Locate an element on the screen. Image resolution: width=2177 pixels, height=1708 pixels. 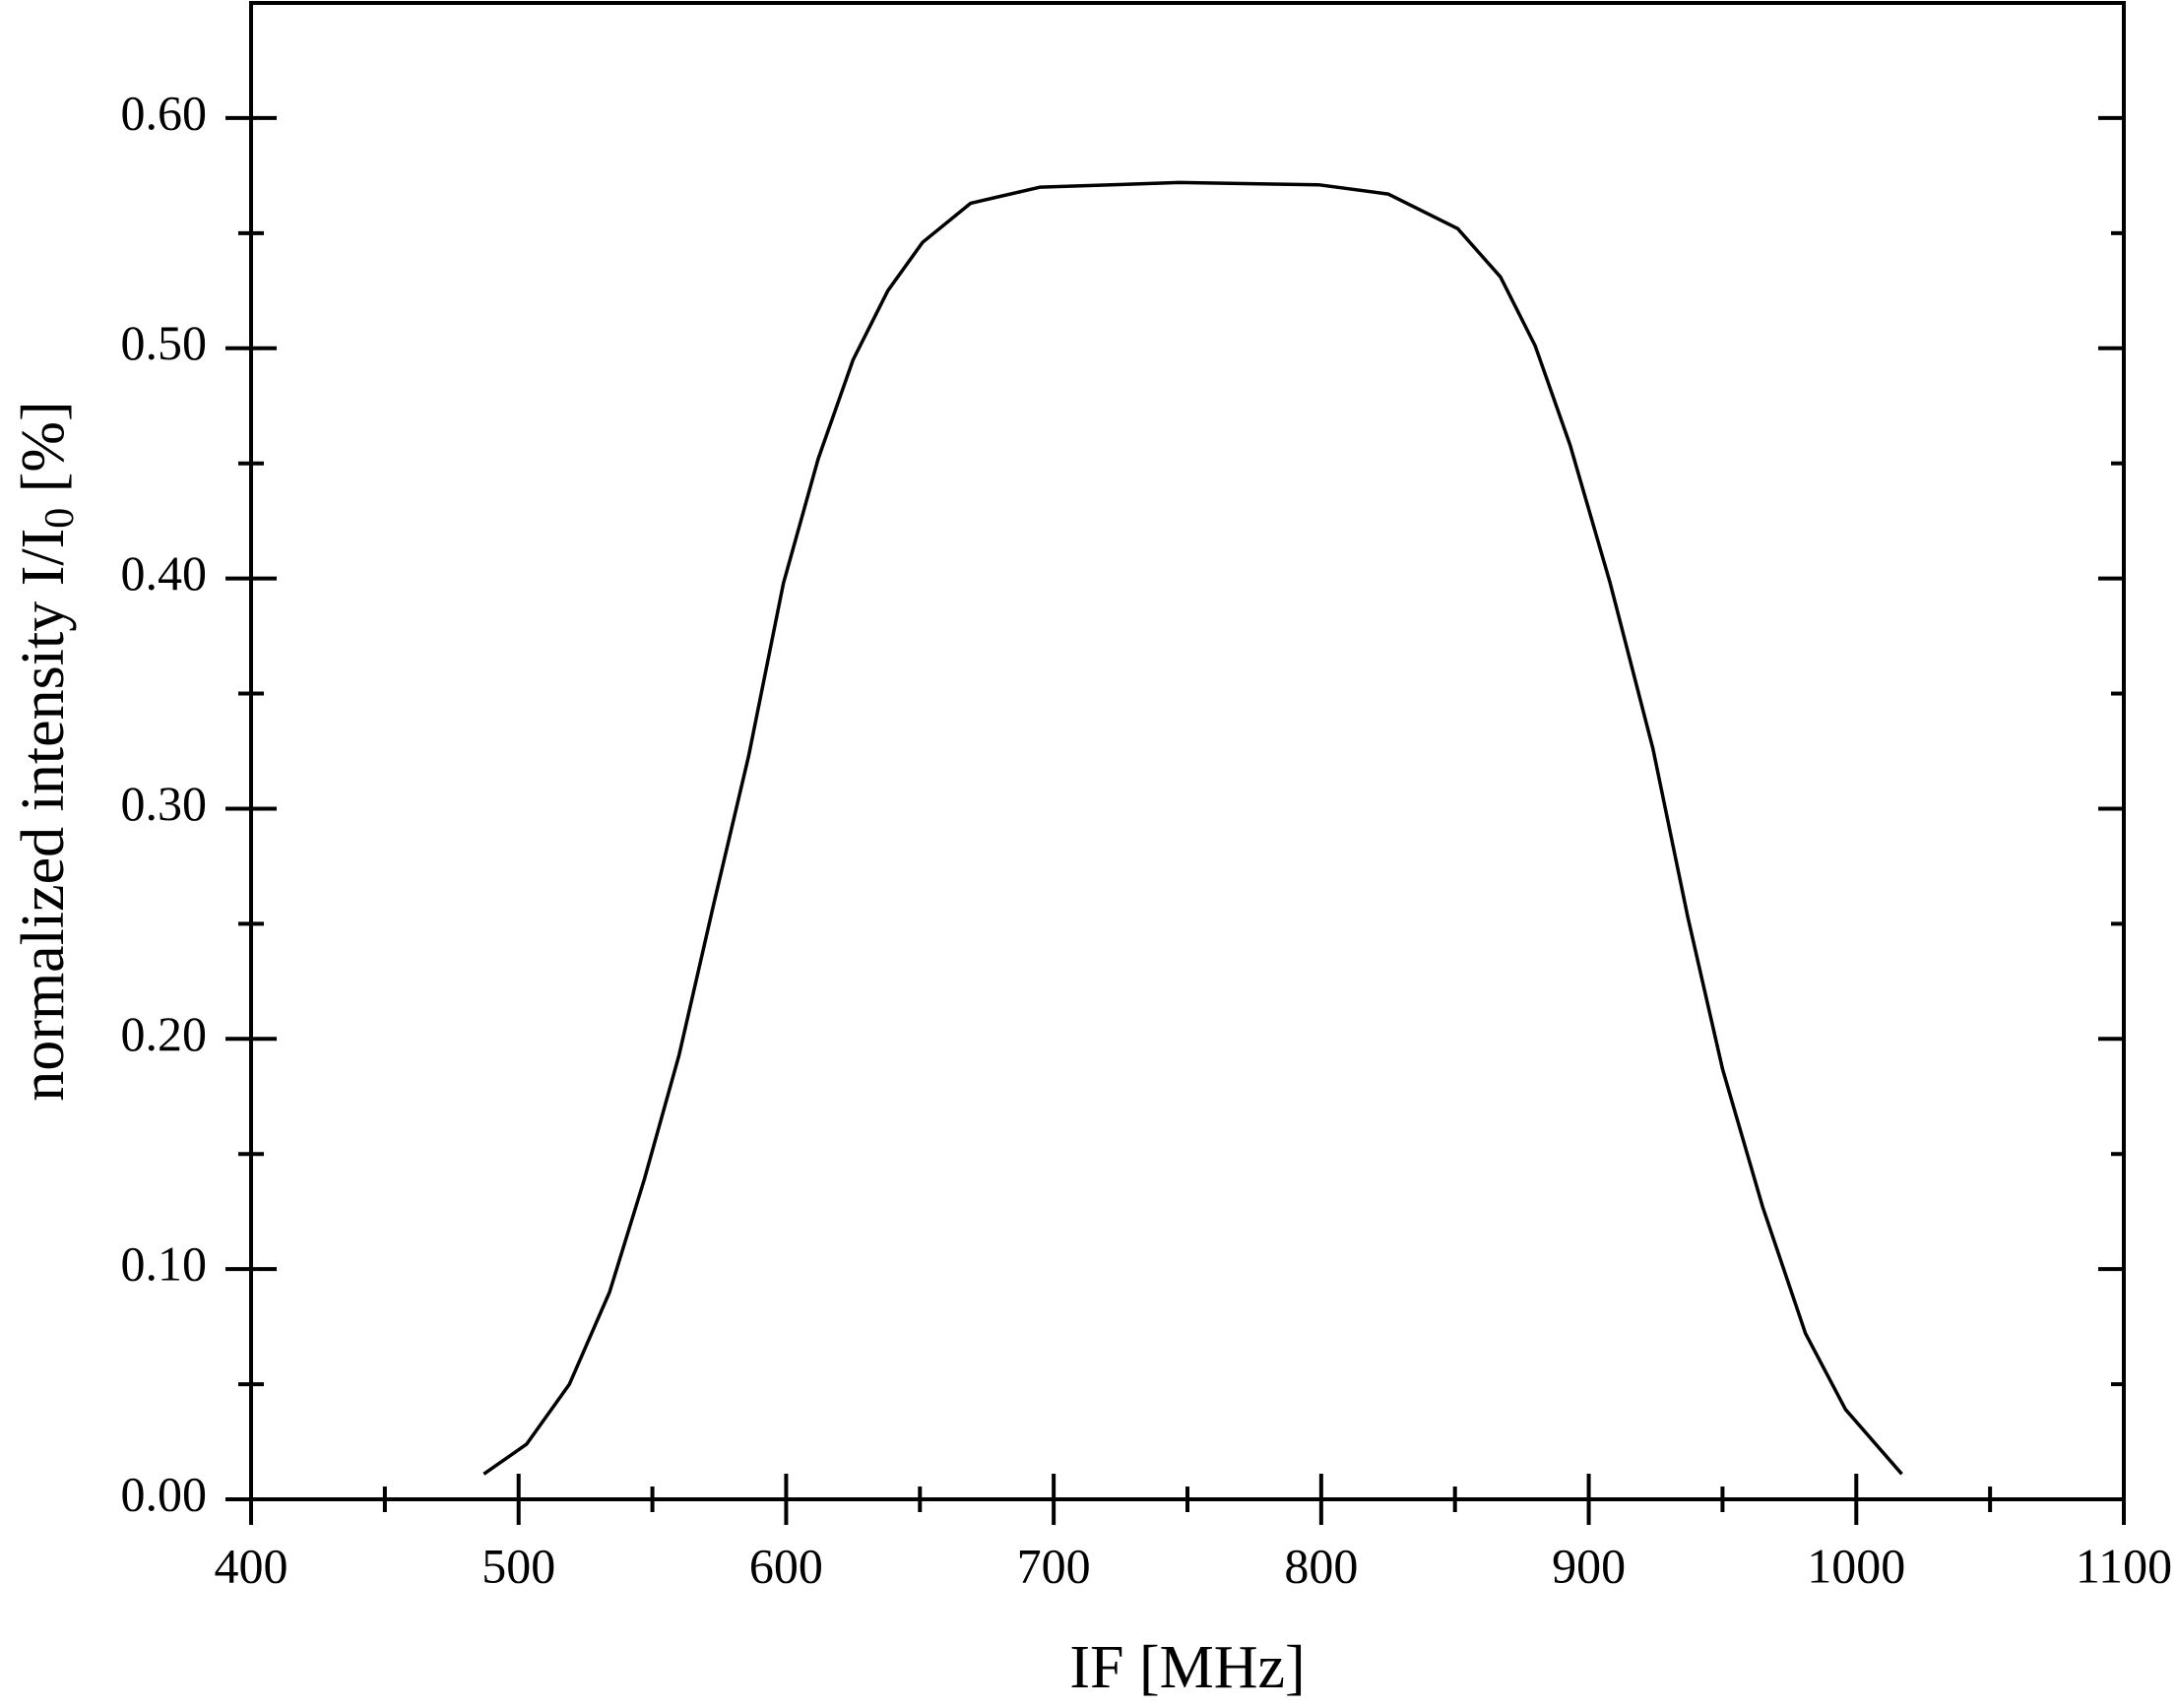
y-tick-label: 0.60 is located at coordinates (164, 112).